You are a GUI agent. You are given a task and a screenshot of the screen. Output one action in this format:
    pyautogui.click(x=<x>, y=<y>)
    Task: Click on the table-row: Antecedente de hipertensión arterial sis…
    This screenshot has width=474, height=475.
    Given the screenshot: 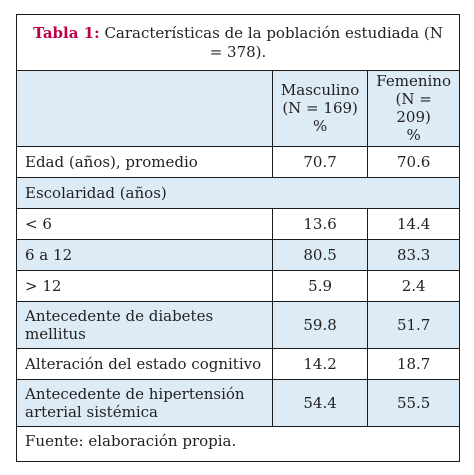 What is the action you would take?
    pyautogui.click(x=238, y=402)
    